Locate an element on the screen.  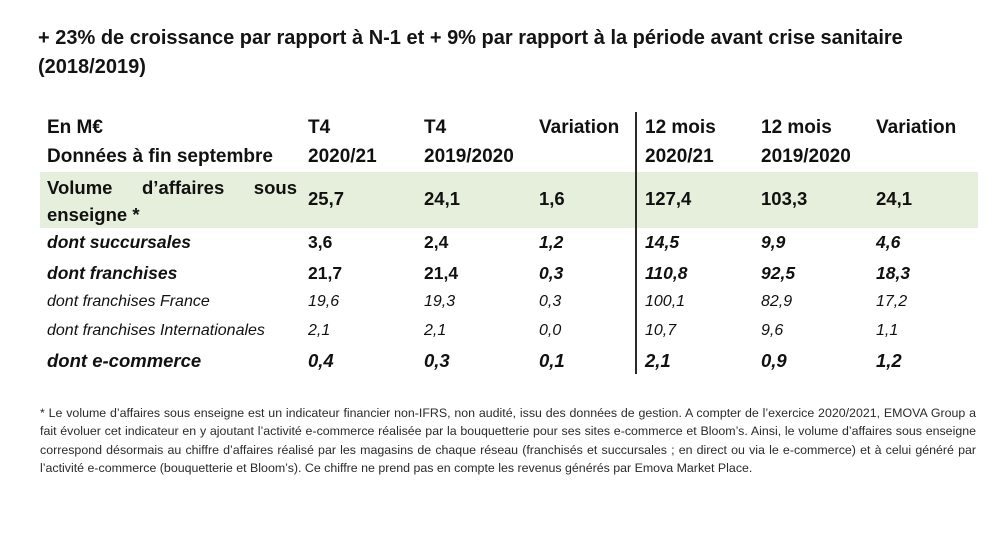
cell-ecommerce-t4-current: 0,4 is located at coordinates (321, 360).